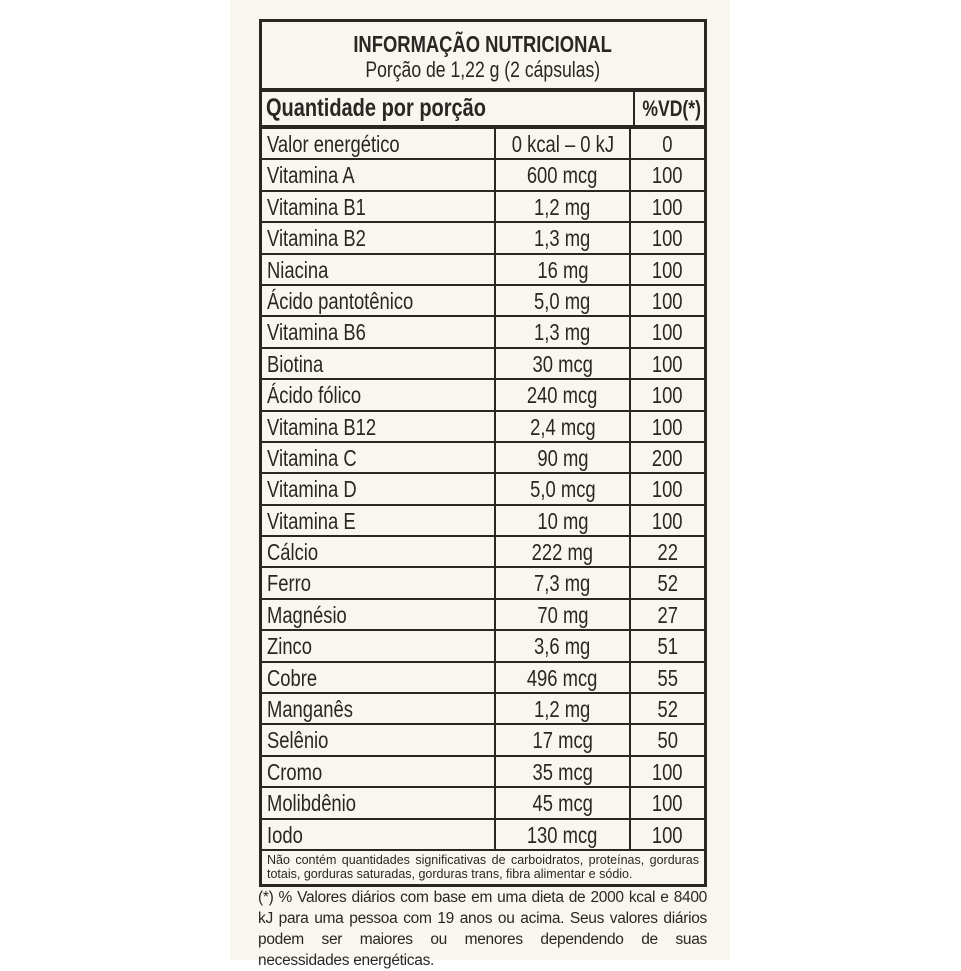 Image resolution: width=961 pixels, height=971 pixels. Describe the element at coordinates (379, 803) in the screenshot. I see `nutrient-name-cell: Molibdênio` at that location.